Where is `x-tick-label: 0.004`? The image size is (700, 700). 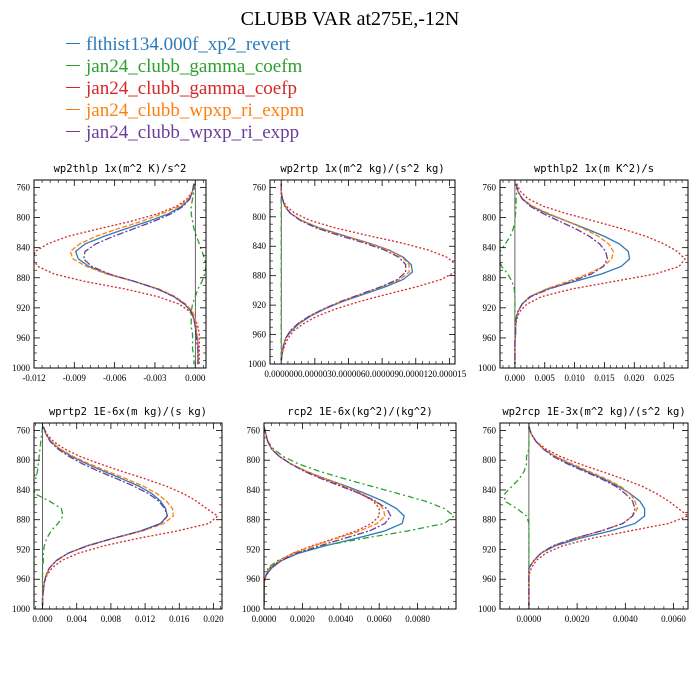 x-tick-label: 0.004 is located at coordinates (77, 619).